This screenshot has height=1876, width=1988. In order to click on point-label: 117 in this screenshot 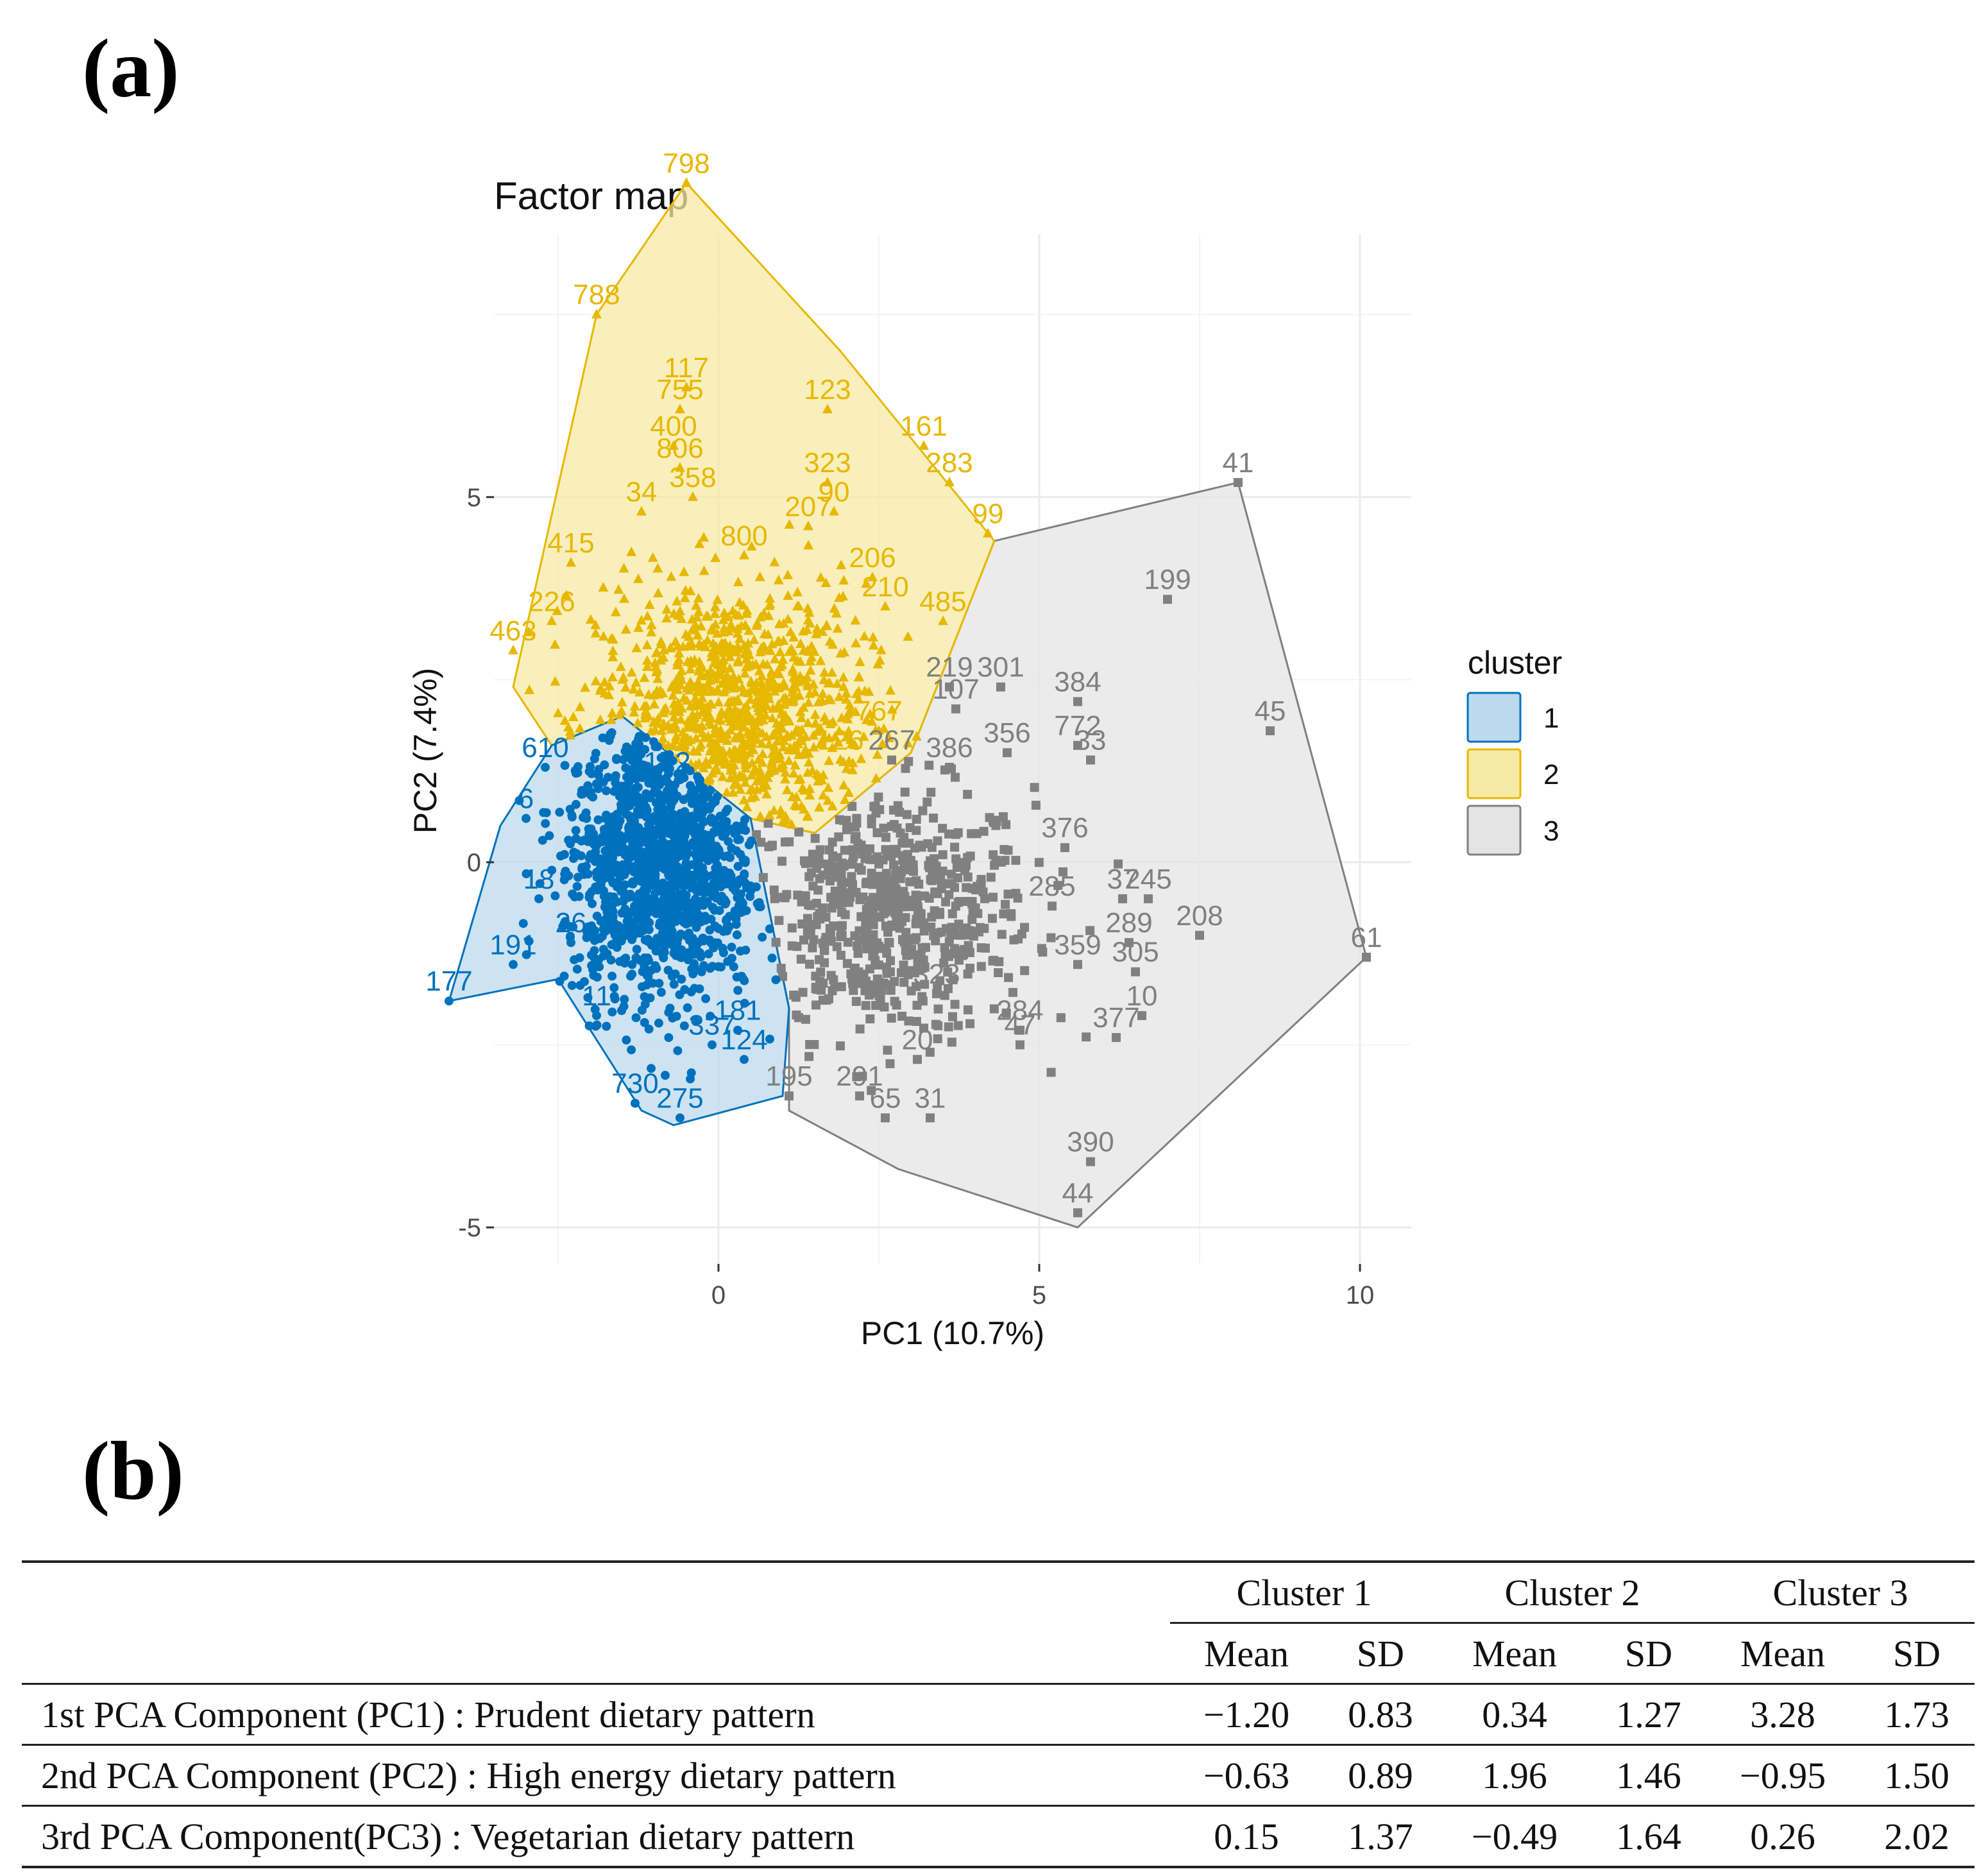, I will do `click(686, 368)`.